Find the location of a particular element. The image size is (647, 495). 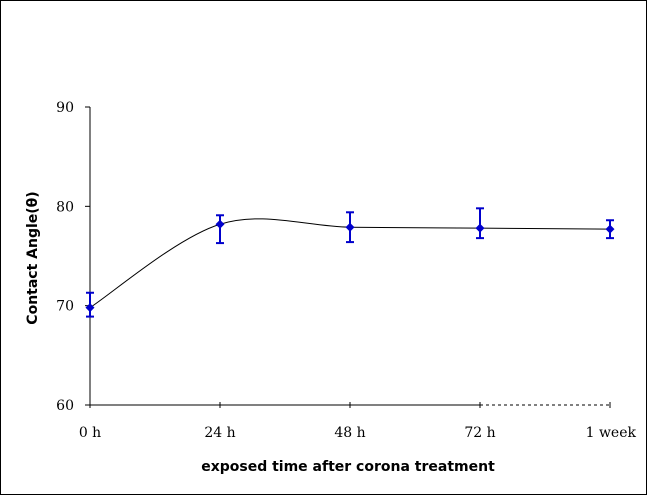

x-tick-label: 72 h is located at coordinates (479, 433).